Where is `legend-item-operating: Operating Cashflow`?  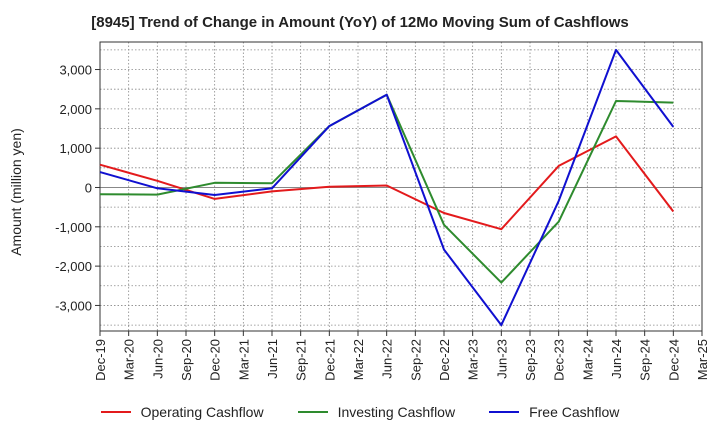 legend-item-operating: Operating Cashflow is located at coordinates (182, 412).